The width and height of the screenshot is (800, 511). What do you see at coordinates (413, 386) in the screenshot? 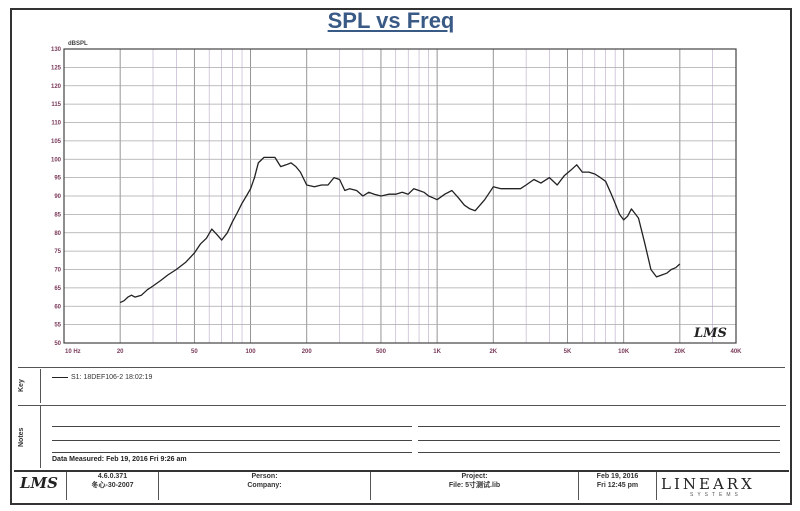
I see `legend-box` at bounding box center [413, 386].